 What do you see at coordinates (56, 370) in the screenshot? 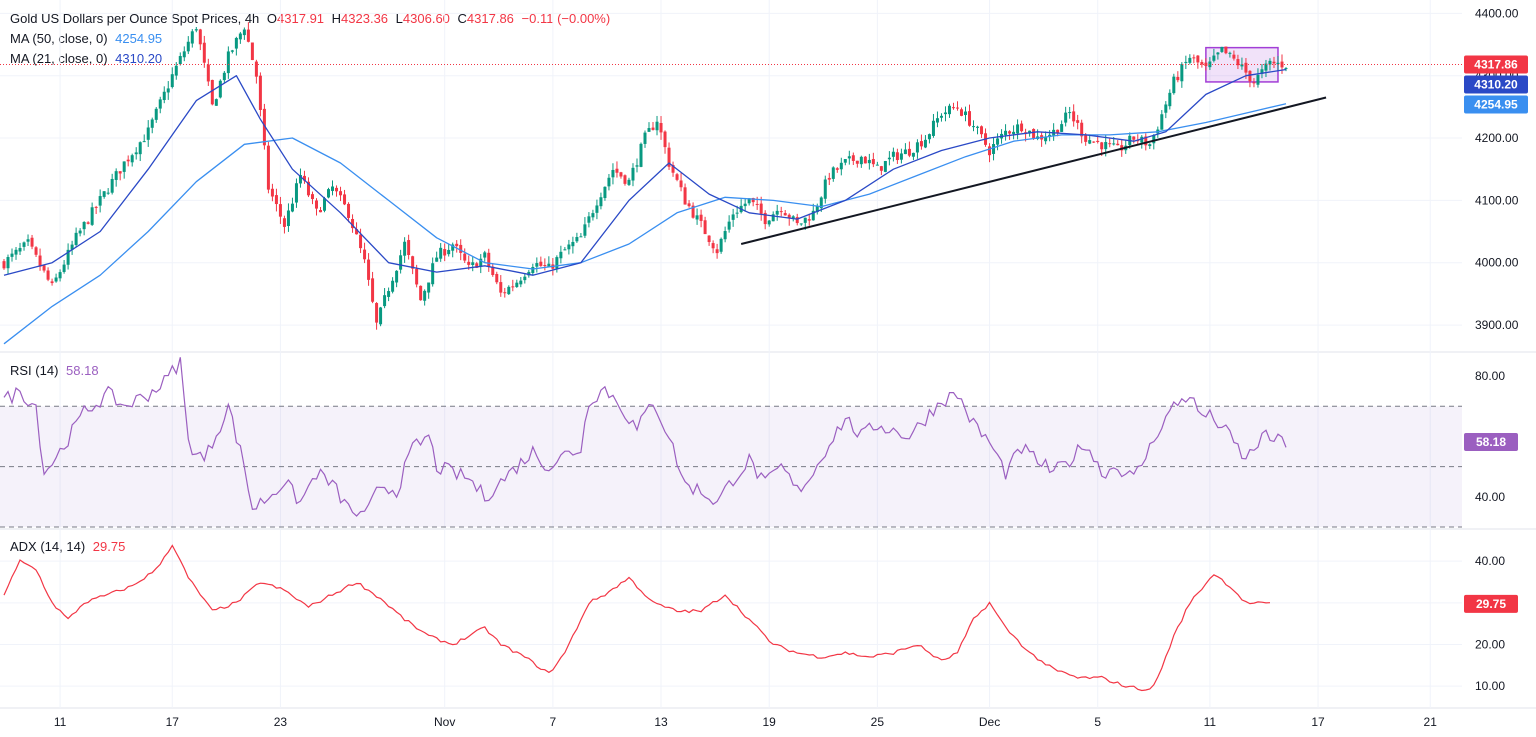
I see `rsi-legend: RSI (14) 58.18` at bounding box center [56, 370].